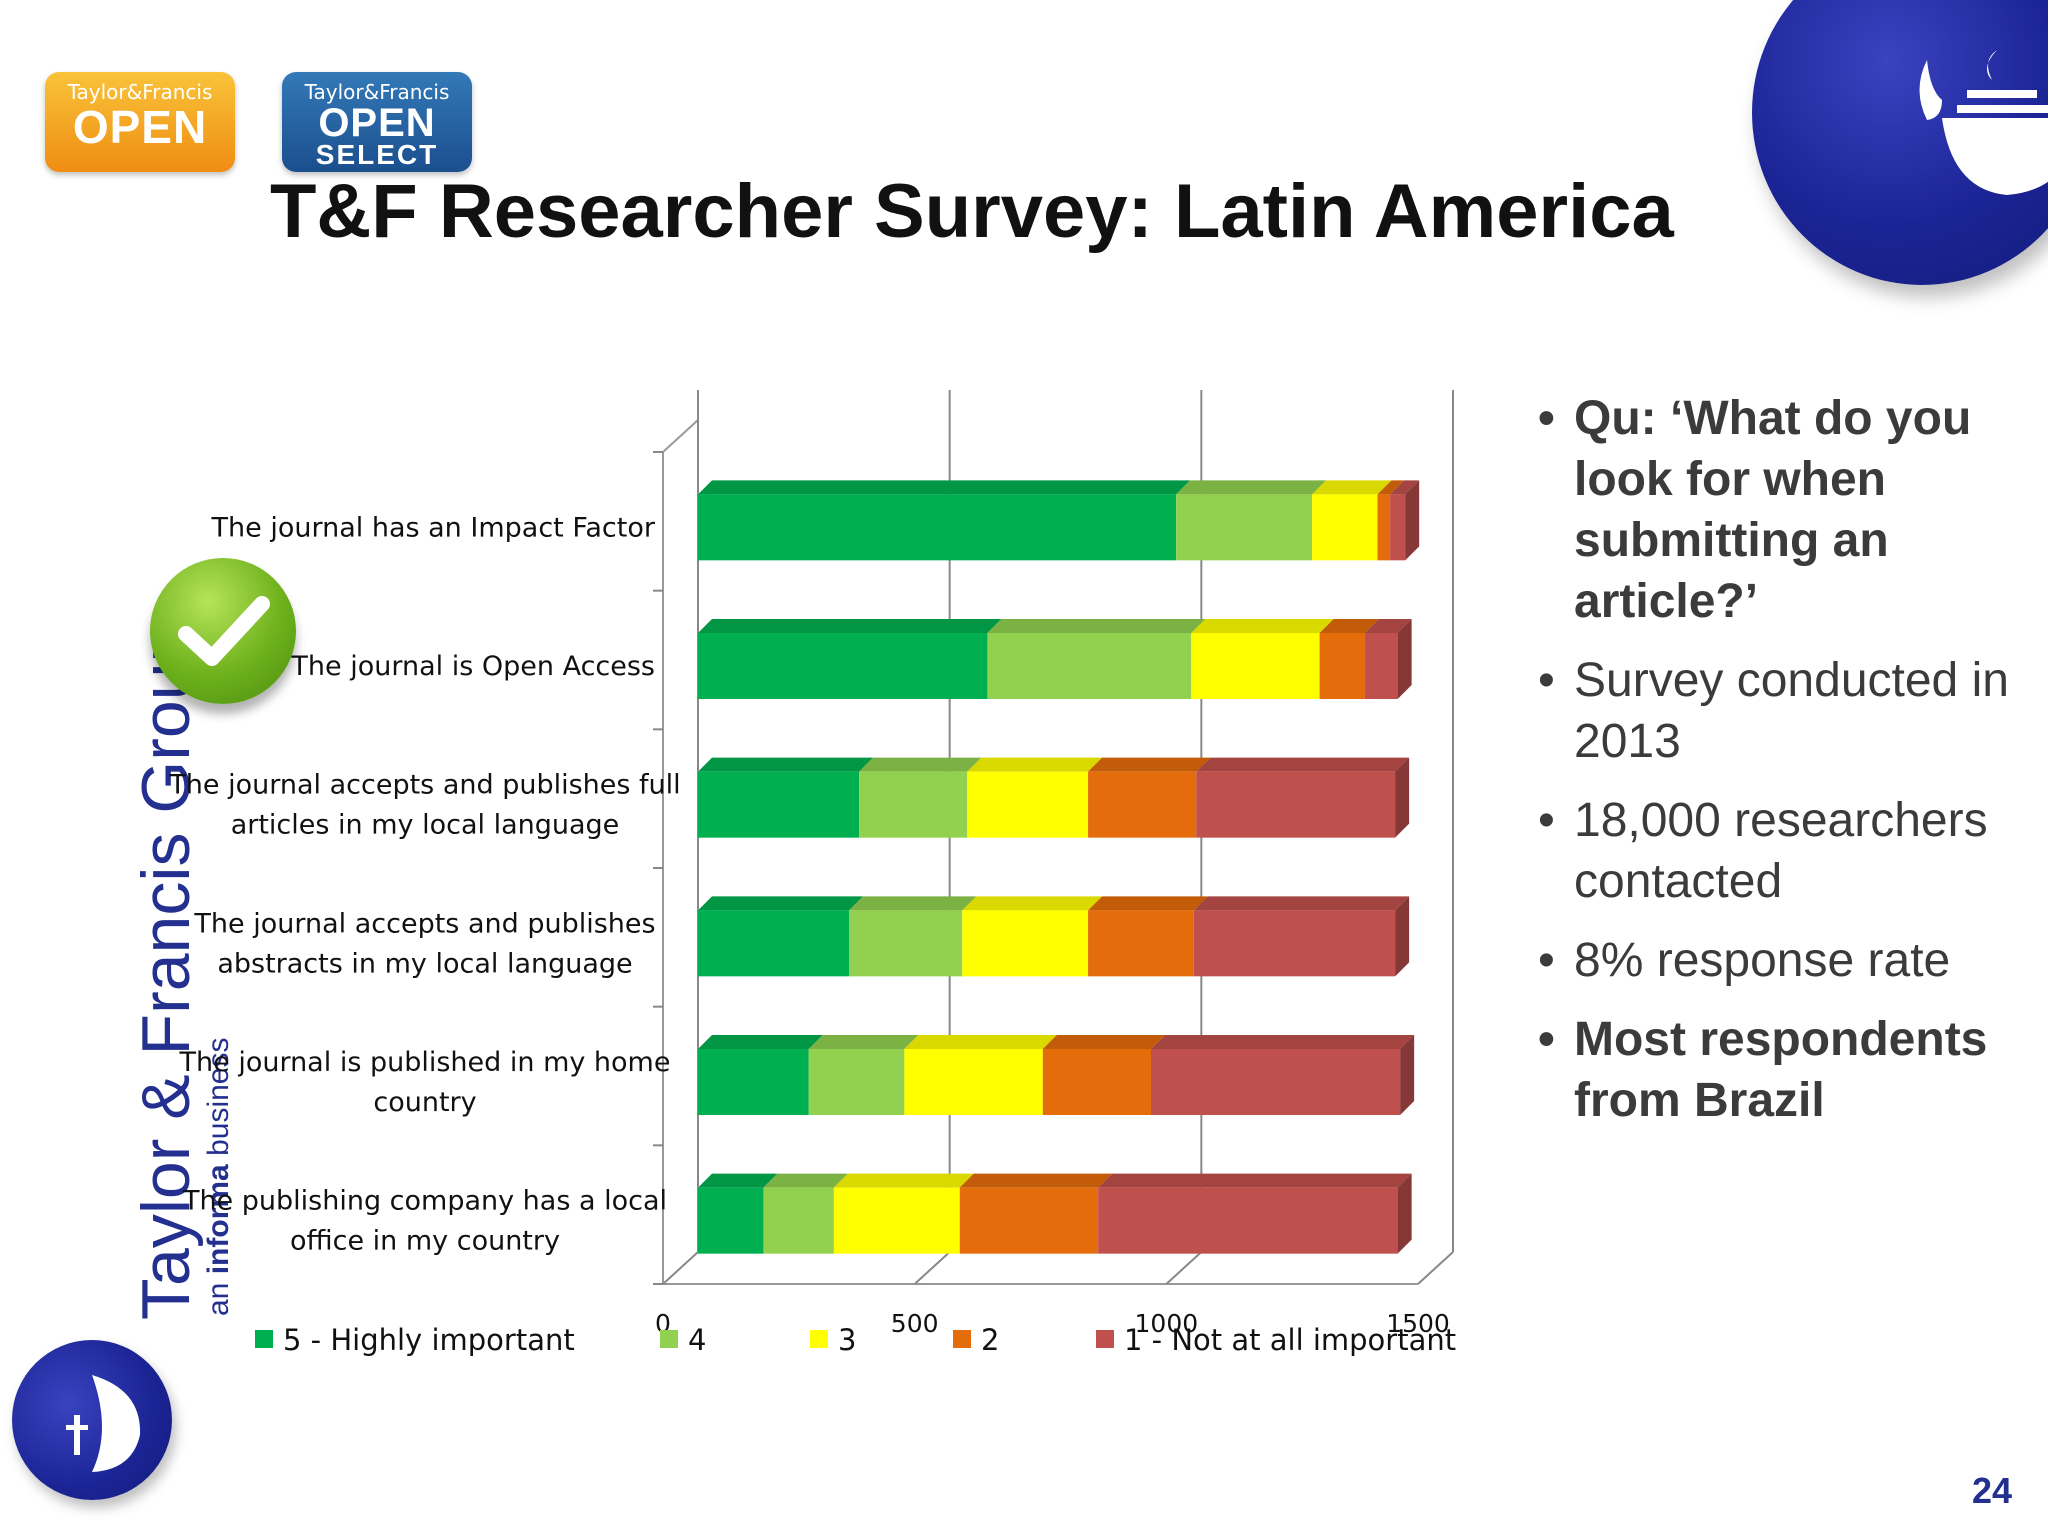 The image size is (2048, 1536). I want to click on legend-item: 4, so click(683, 1340).